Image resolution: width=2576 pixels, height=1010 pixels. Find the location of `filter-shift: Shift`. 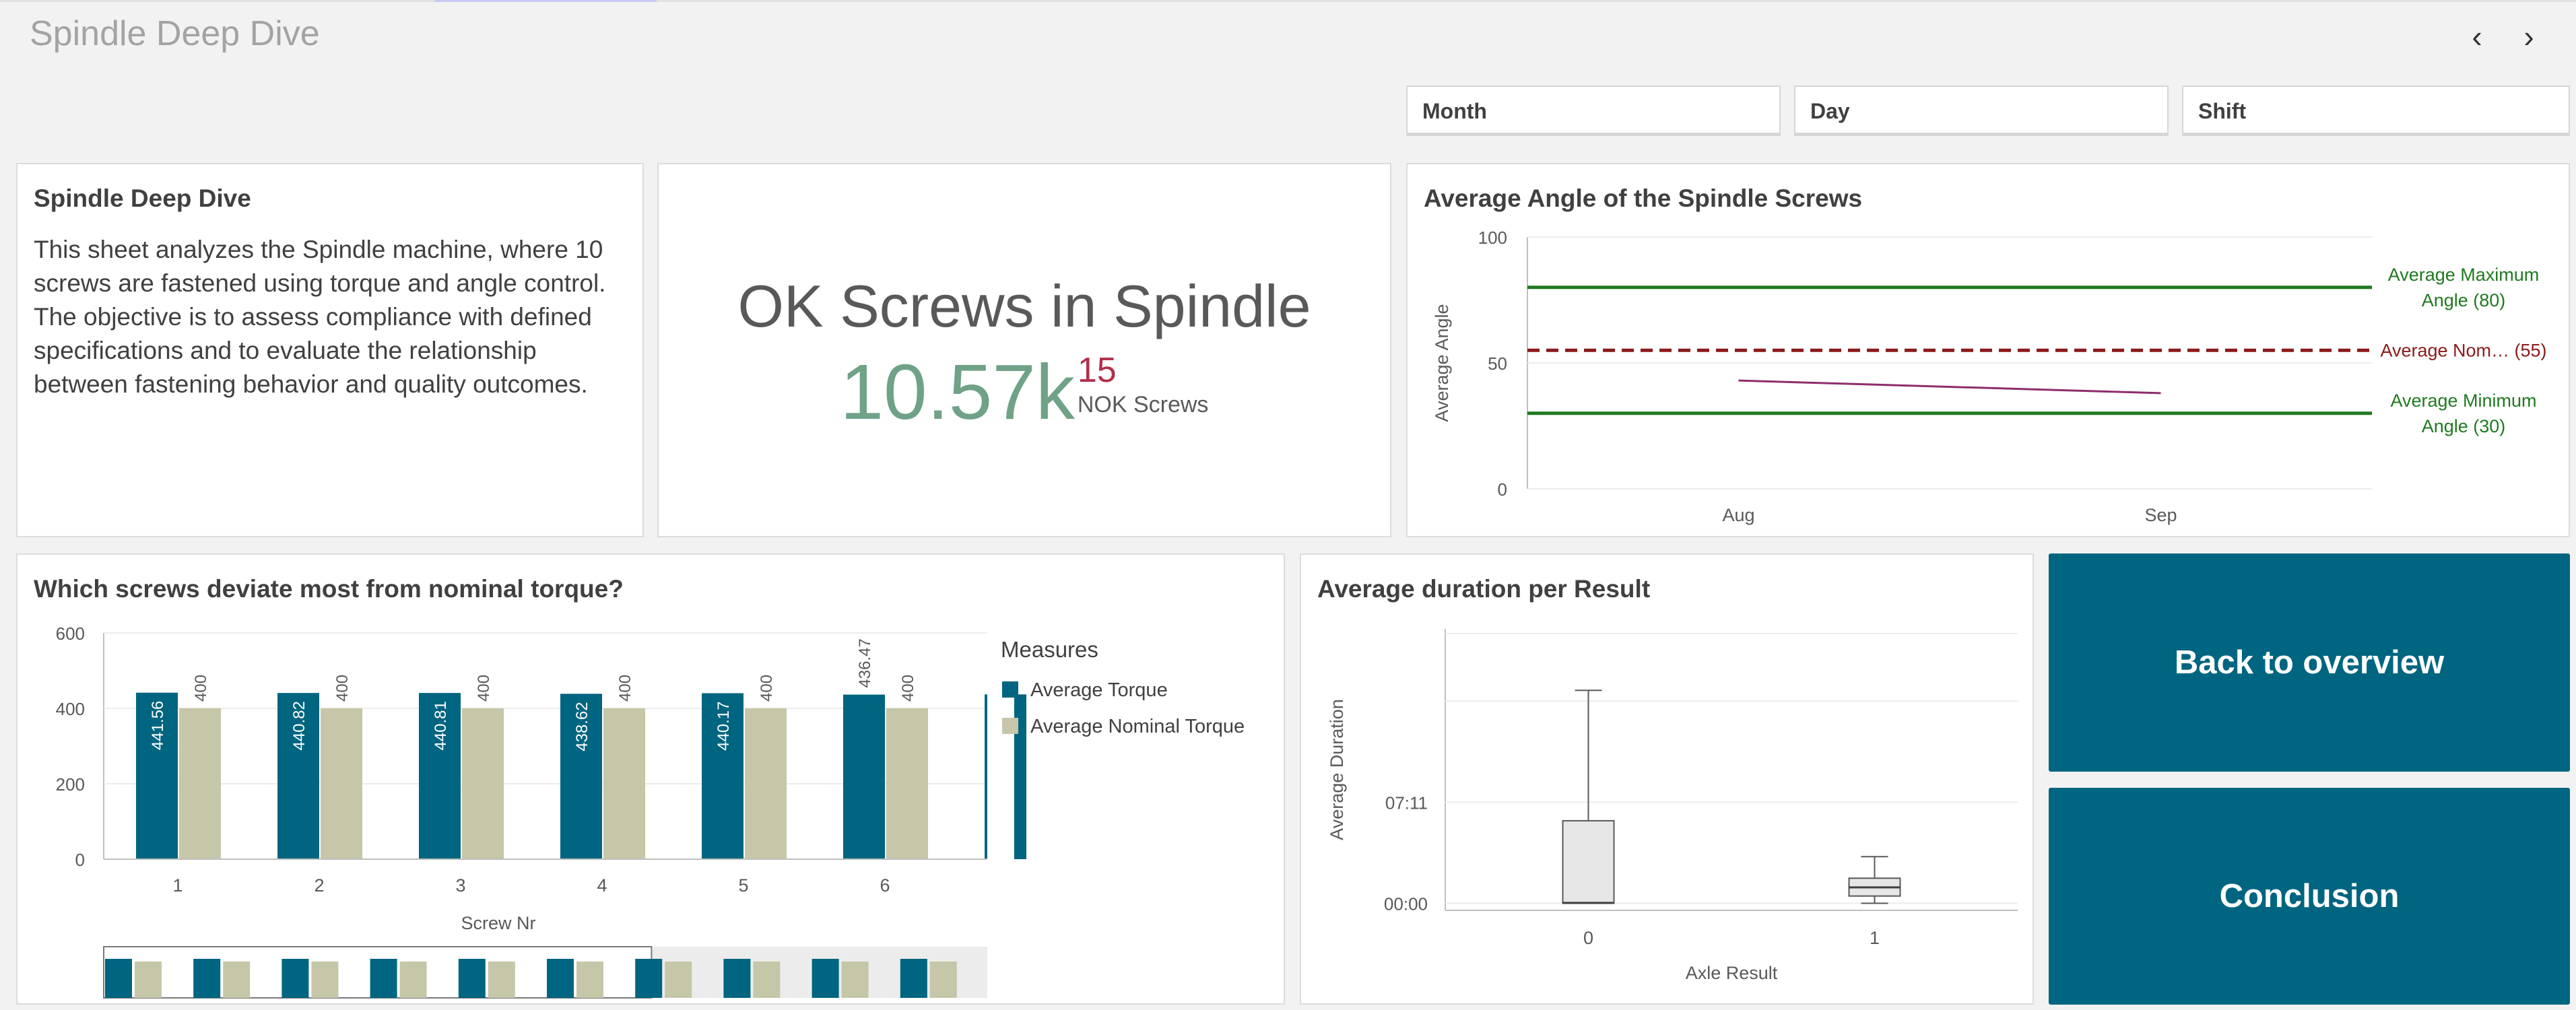

filter-shift: Shift is located at coordinates (2376, 111).